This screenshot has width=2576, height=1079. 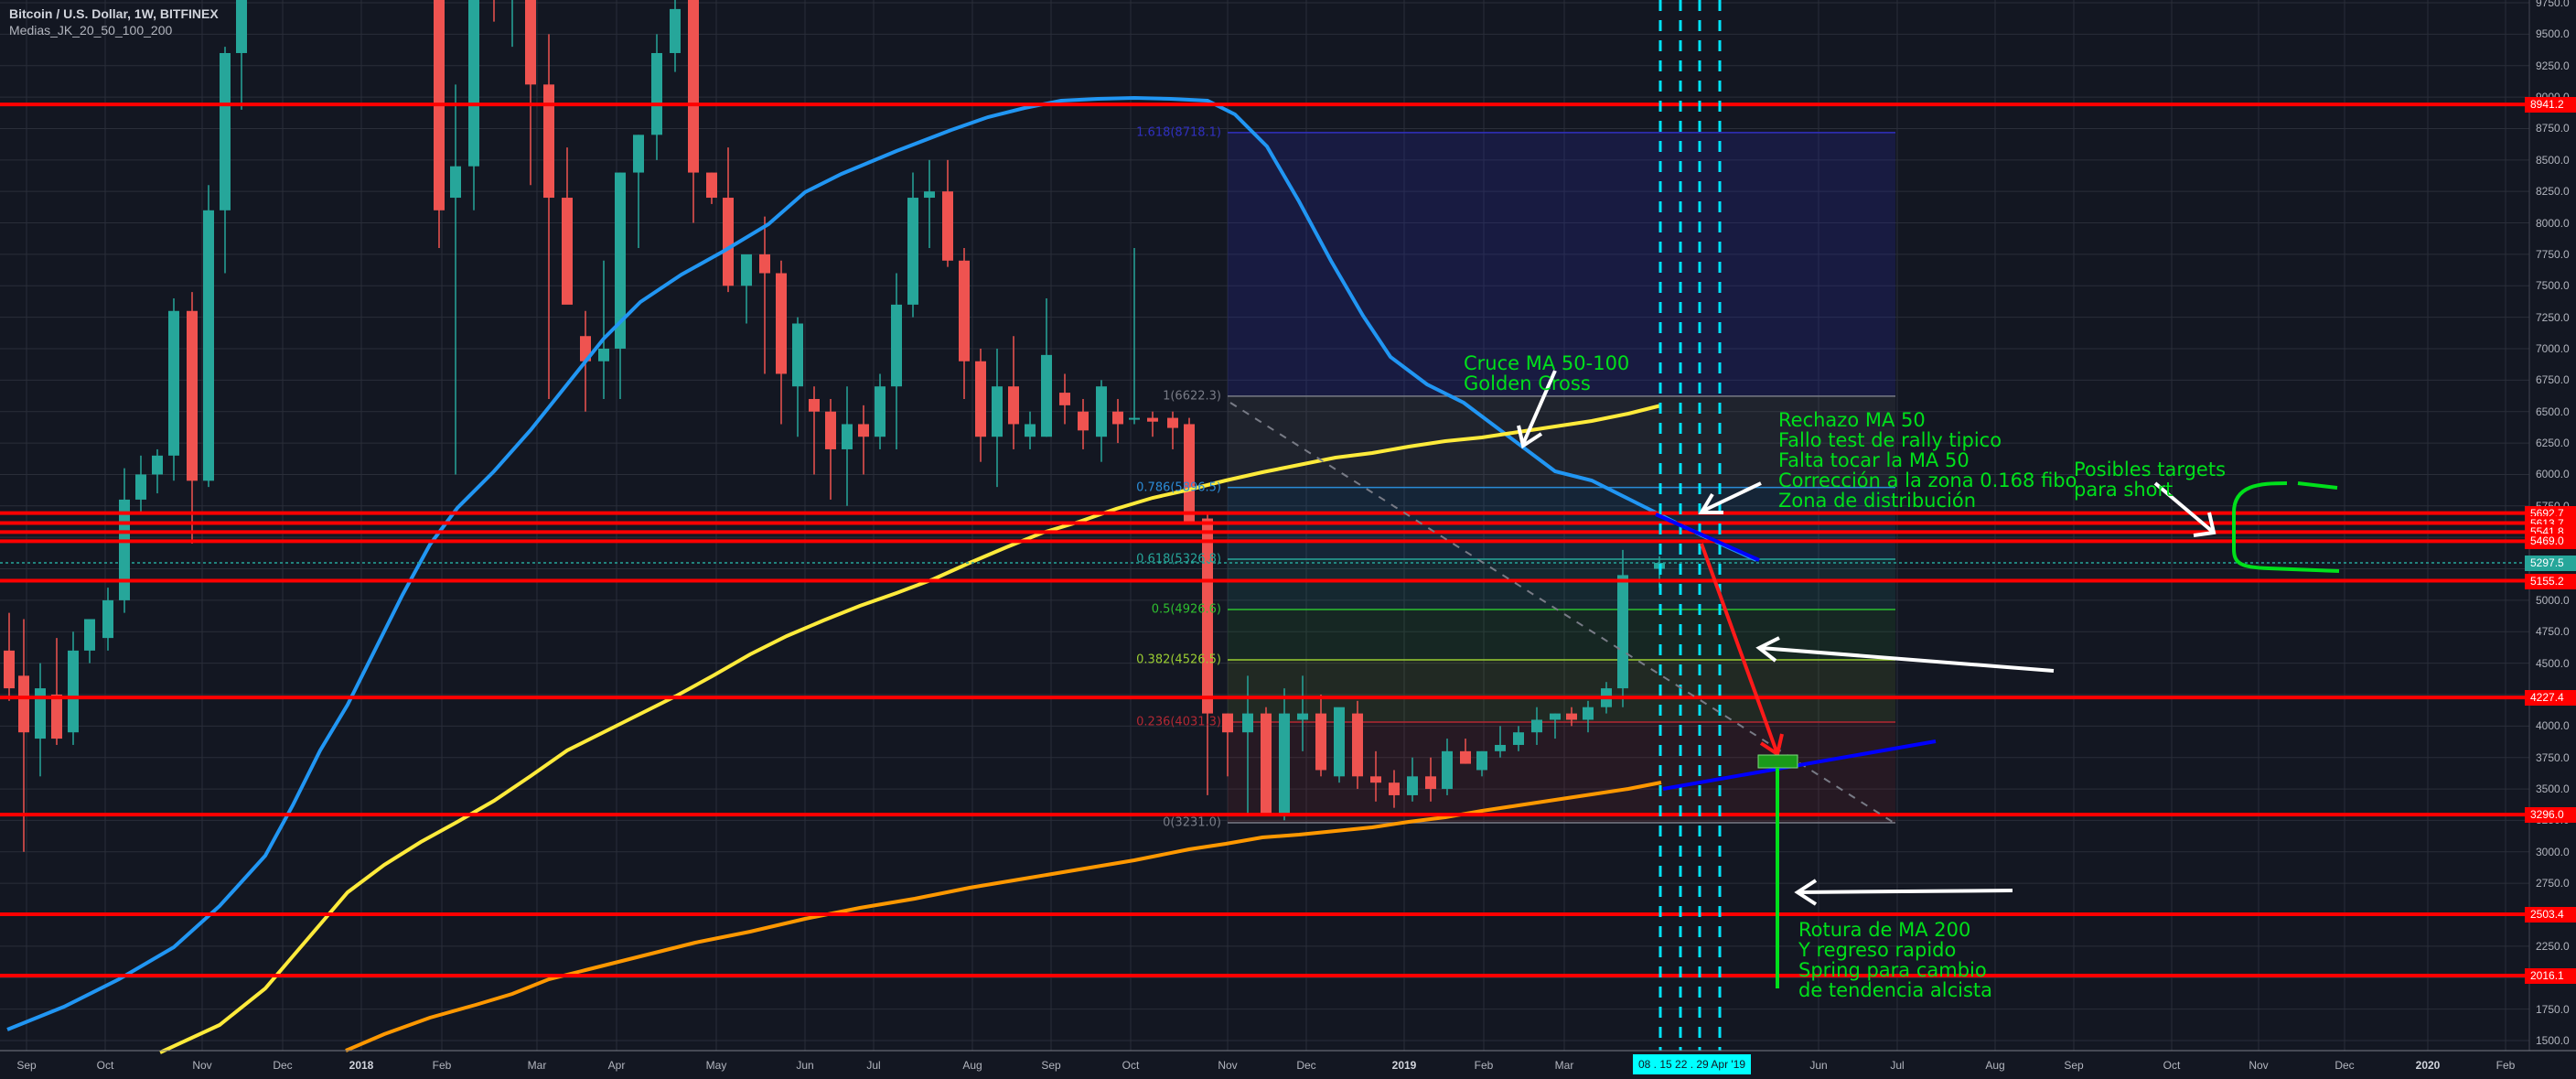 I want to click on time-label: Sep, so click(x=2074, y=1065).